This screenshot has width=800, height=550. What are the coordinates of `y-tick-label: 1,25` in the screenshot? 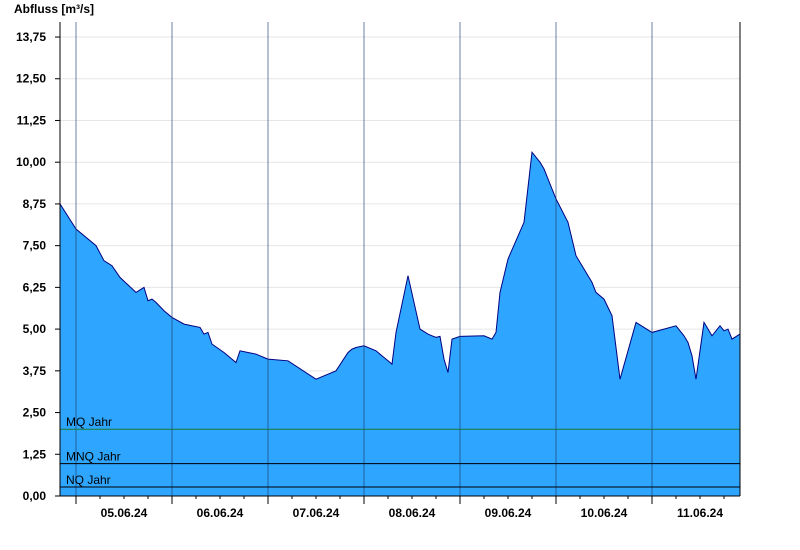 It's located at (35, 454).